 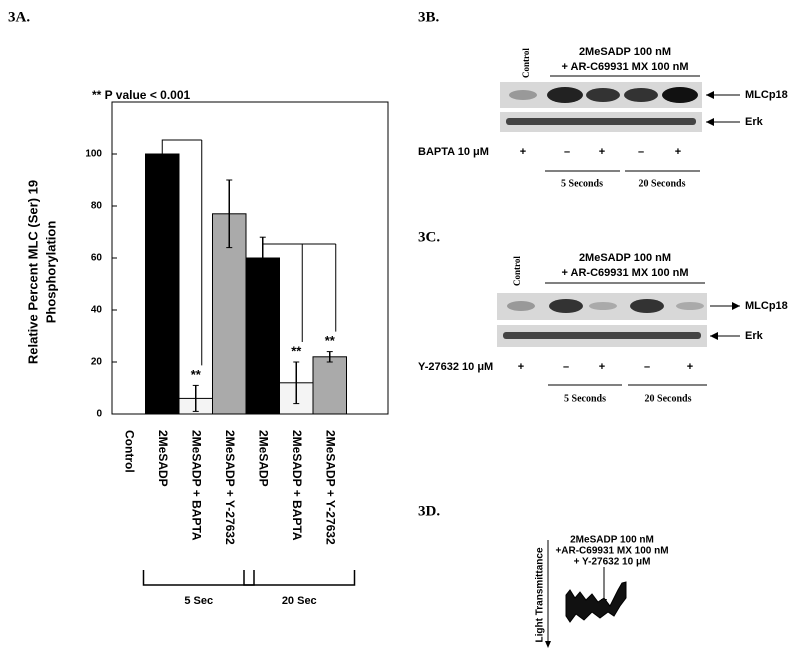 What do you see at coordinates (198, 601) in the screenshot?
I see `group-label: 5 Sec` at bounding box center [198, 601].